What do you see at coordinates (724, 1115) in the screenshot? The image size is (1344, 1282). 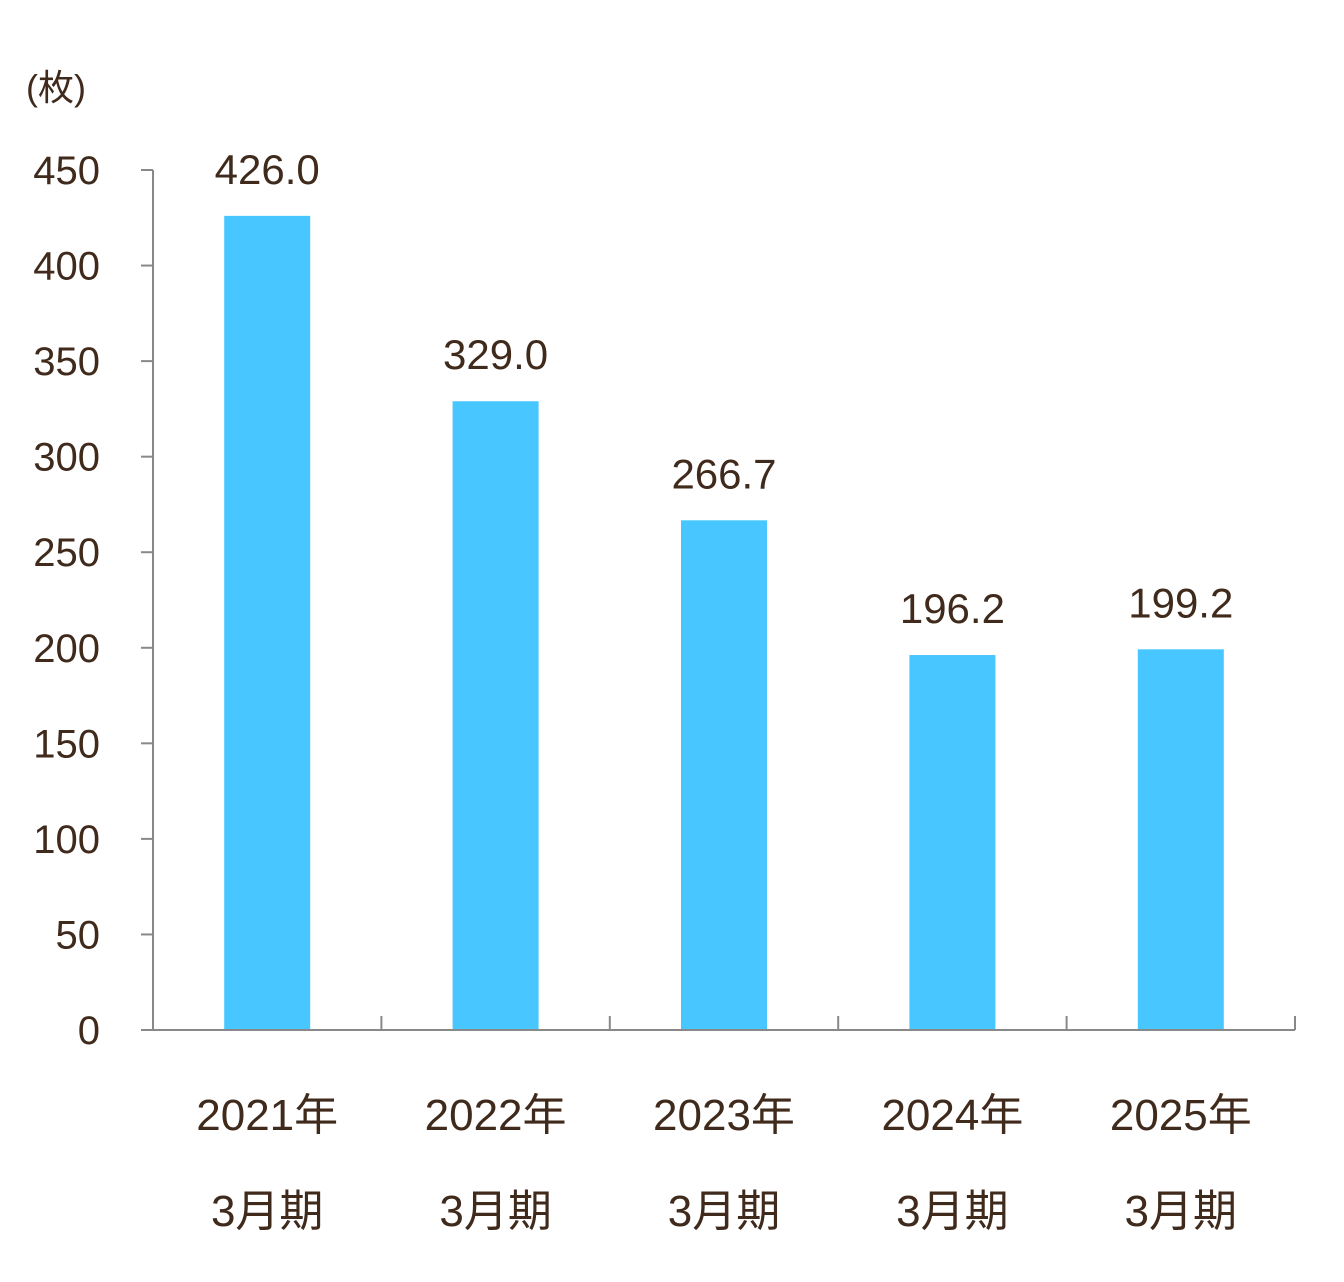 I see `x-category-label: 2023年` at bounding box center [724, 1115].